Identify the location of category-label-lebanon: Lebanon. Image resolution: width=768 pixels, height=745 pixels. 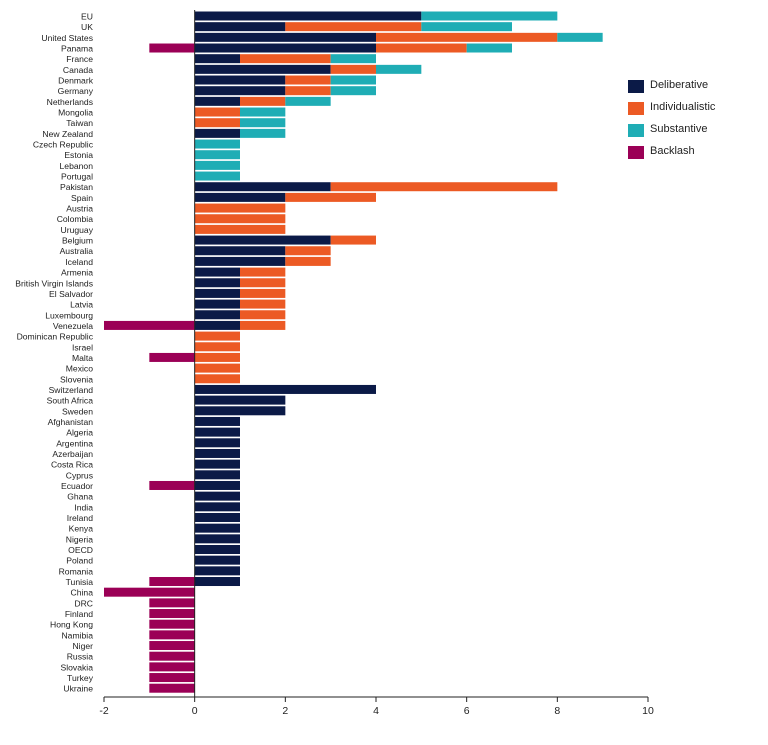
(77, 166).